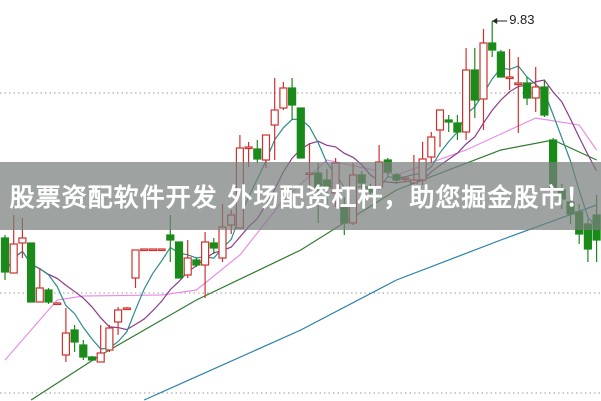 The height and width of the screenshot is (401, 601). What do you see at coordinates (495, 21) in the screenshot?
I see `high-marker-arrow-icon` at bounding box center [495, 21].